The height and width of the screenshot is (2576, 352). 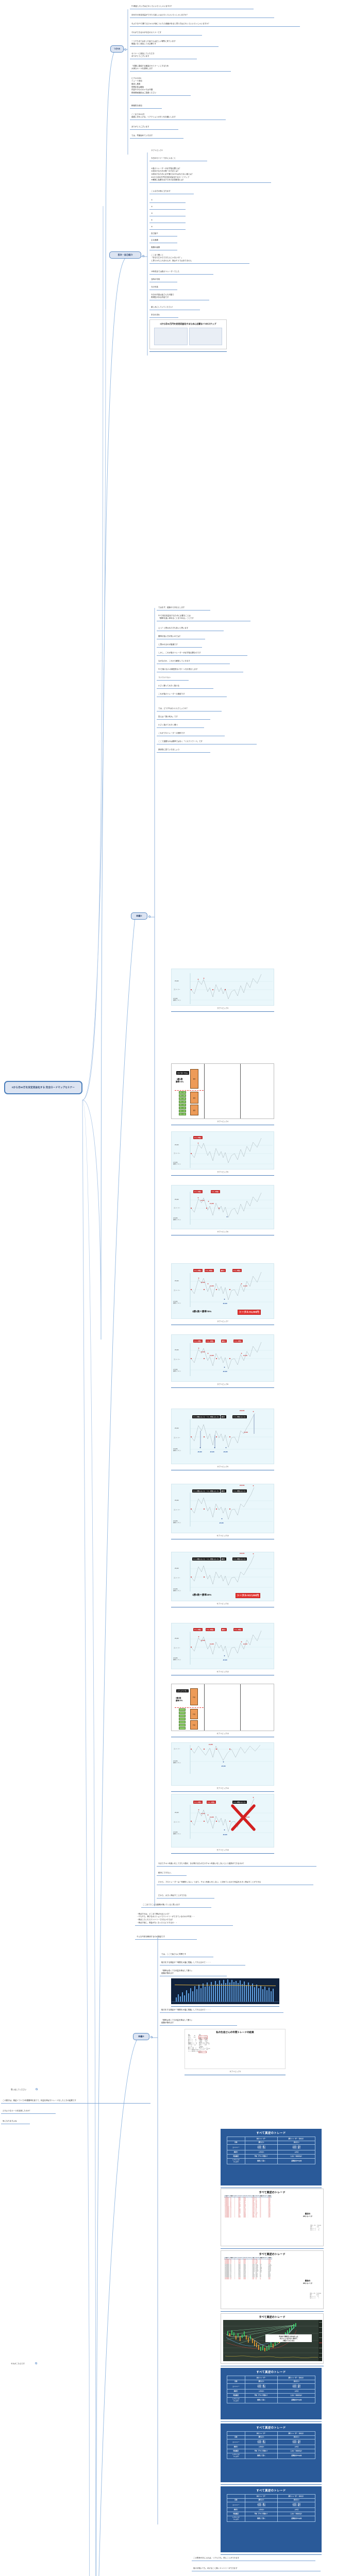 I want to click on list-item: 負けが続いても、めげること無くエントリーができます, so click(x=256, y=2569).